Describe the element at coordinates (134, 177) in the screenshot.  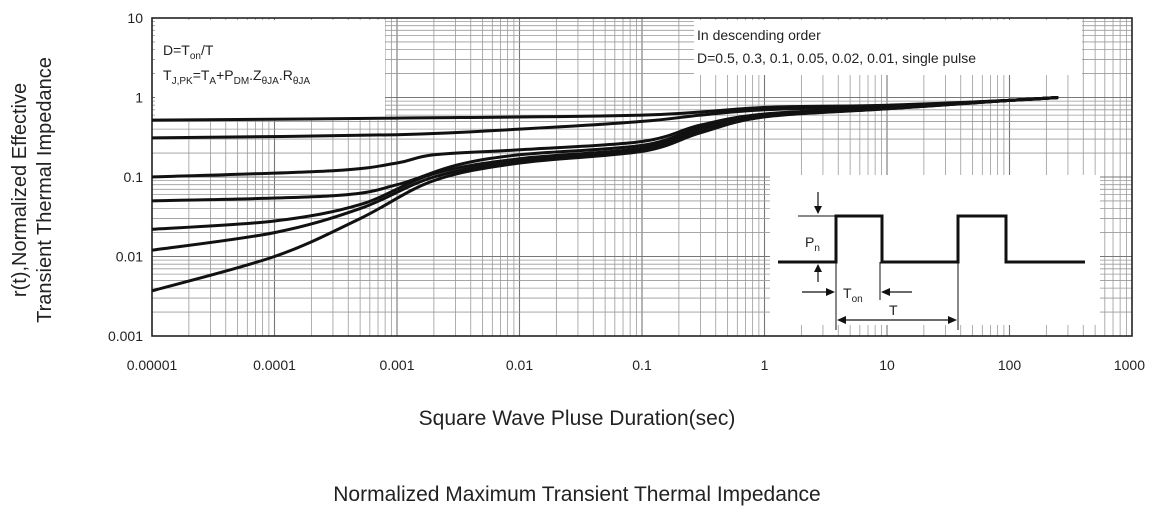
I see `y-tick-label: 0.1` at that location.